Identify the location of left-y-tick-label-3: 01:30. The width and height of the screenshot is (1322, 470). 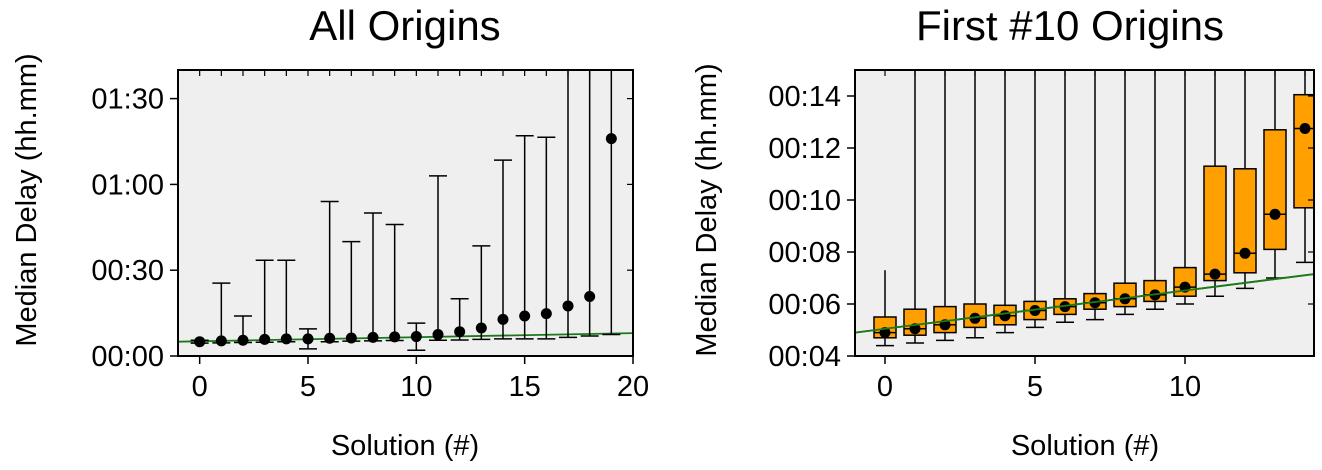
(127, 100).